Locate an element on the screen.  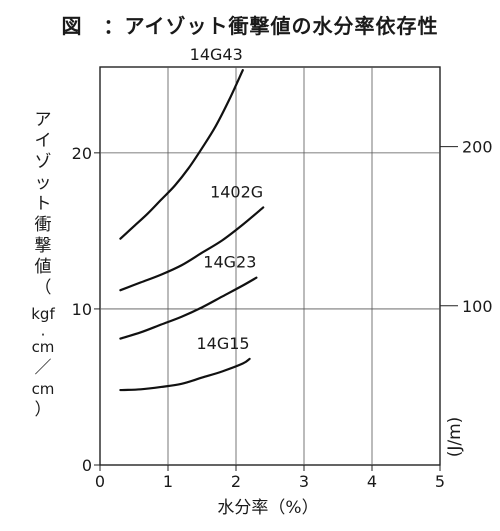
x-tick-label: 4 is located at coordinates (372, 481).